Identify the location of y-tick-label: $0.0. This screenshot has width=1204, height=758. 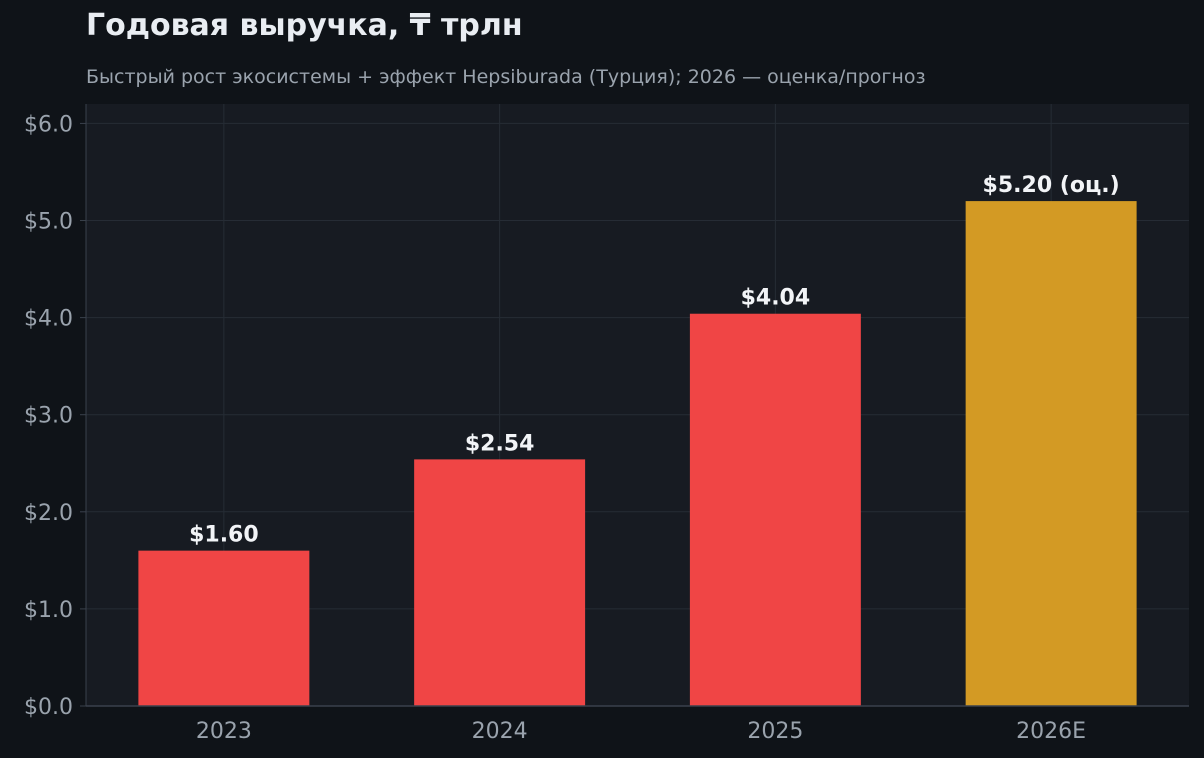
(48, 707).